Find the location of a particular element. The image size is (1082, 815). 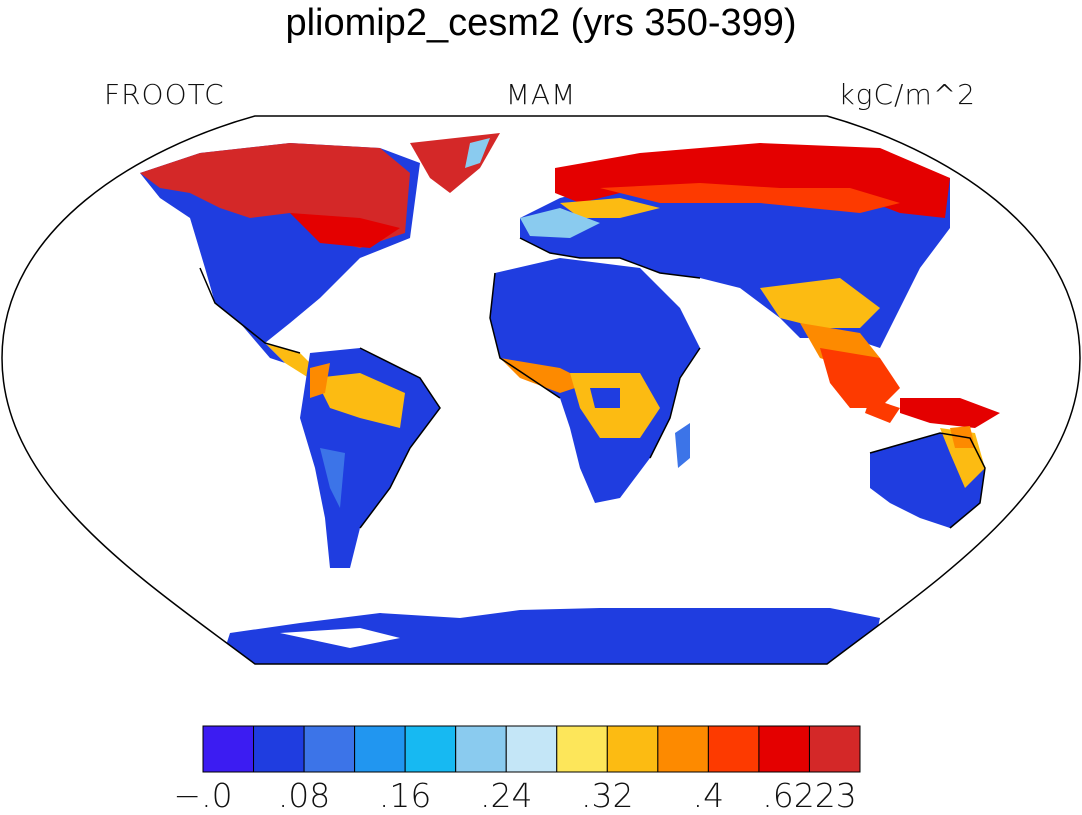

variable-label: FROOTC is located at coordinates (164, 94).